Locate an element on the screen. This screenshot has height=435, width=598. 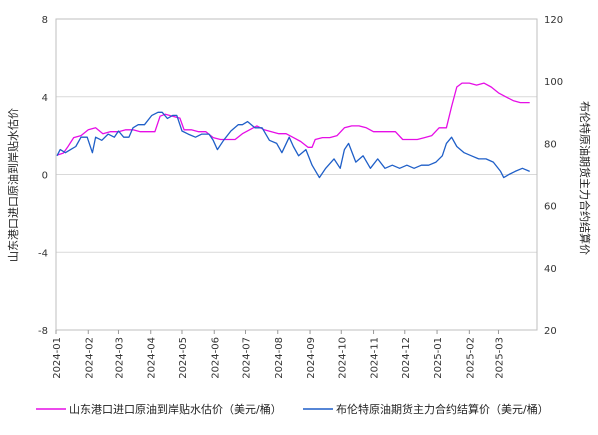
x-tick-label: 2024-06 is located at coordinates (215, 358).